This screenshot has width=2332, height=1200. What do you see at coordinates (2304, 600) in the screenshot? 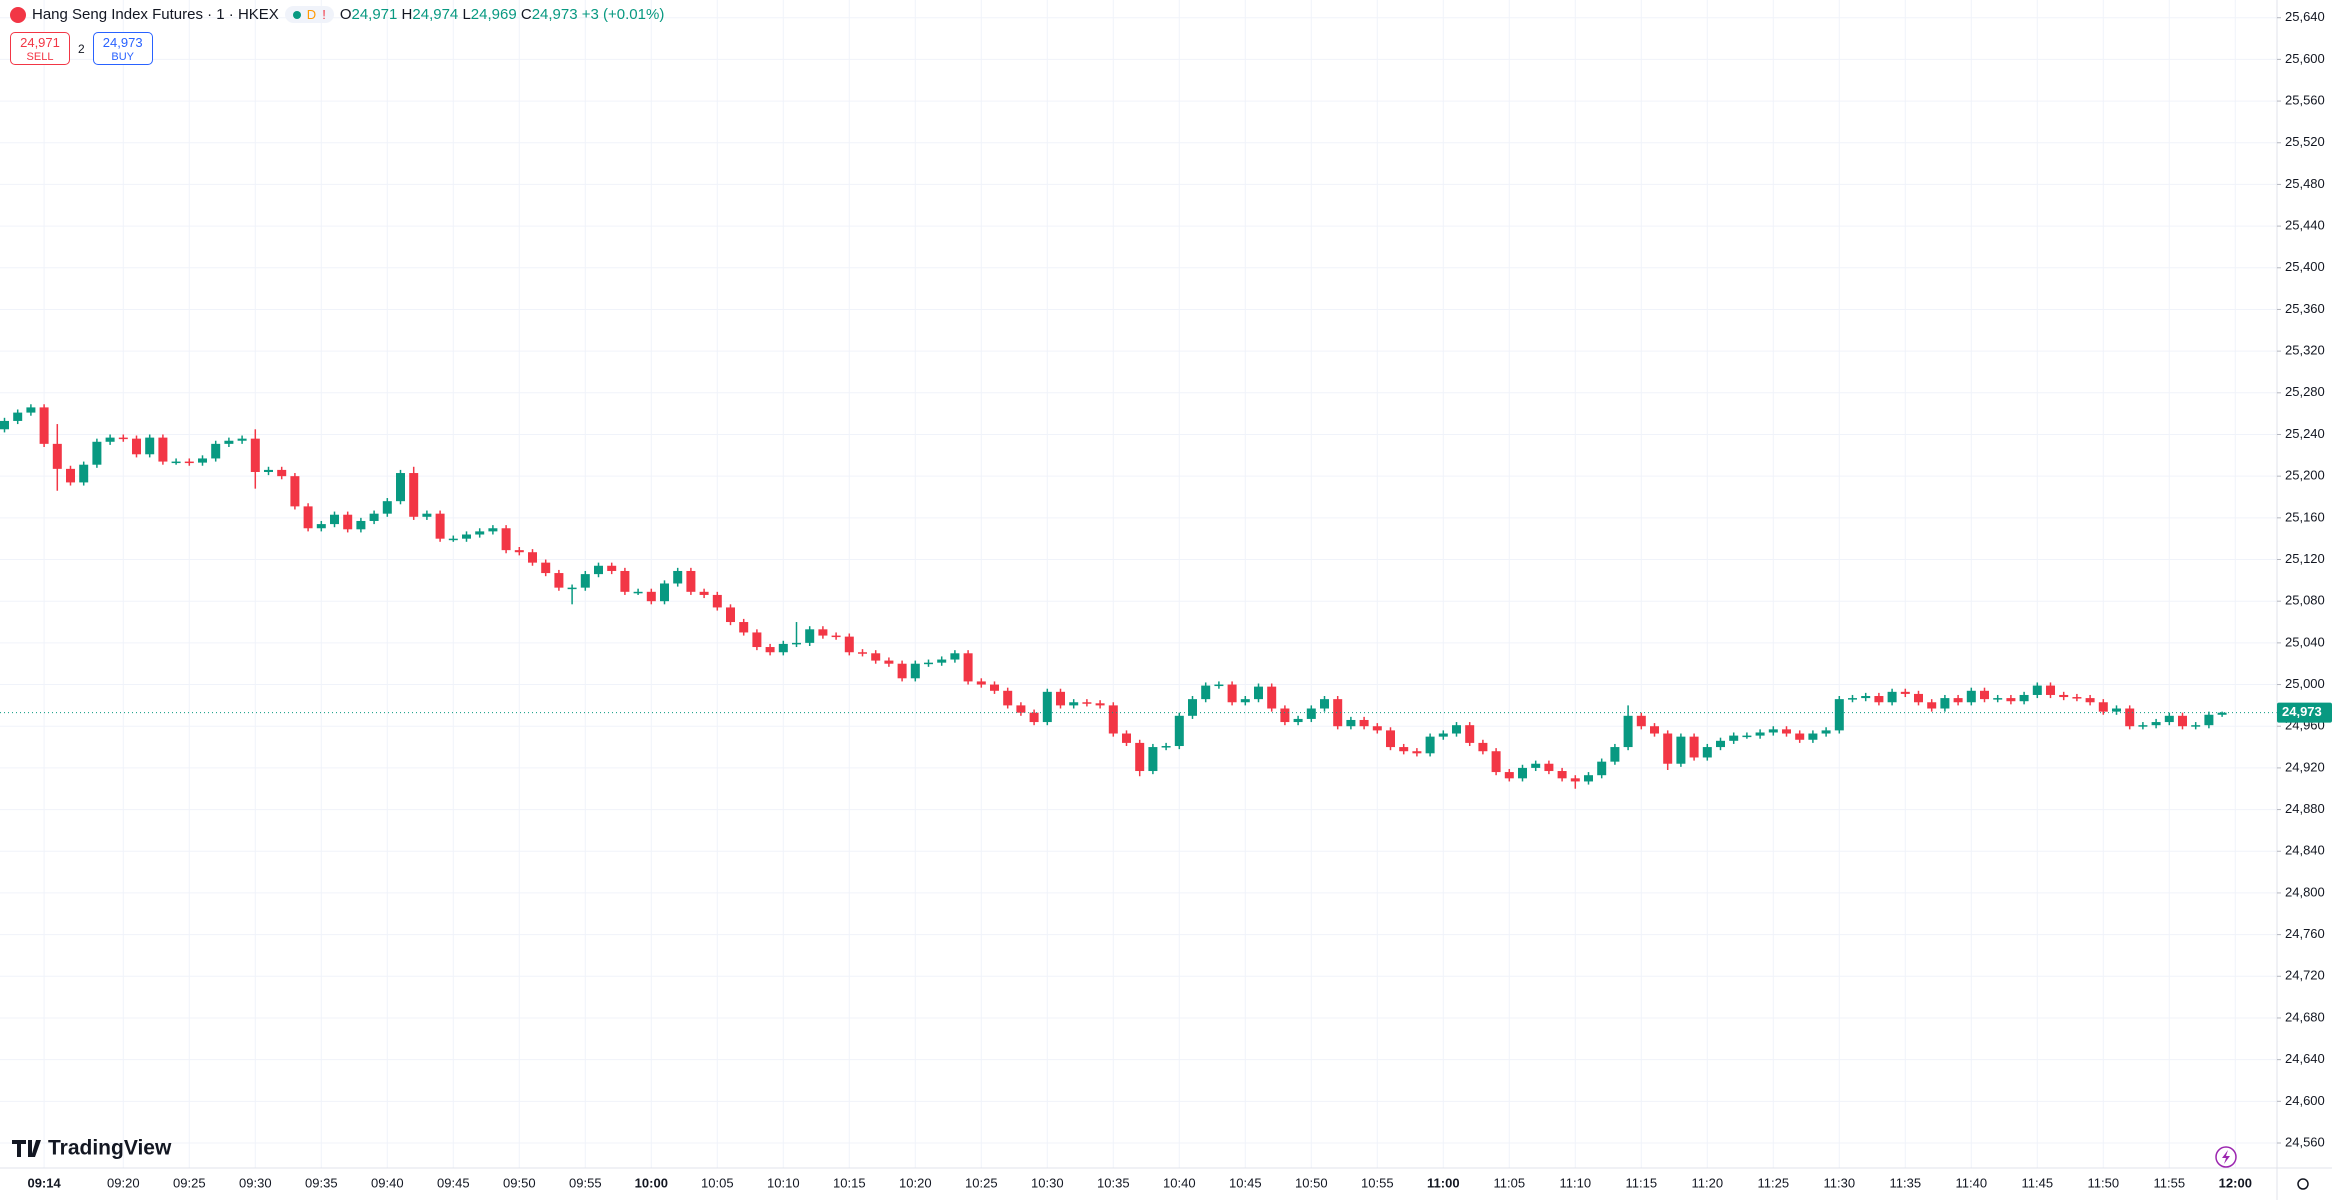
I see `price-axis` at bounding box center [2304, 600].